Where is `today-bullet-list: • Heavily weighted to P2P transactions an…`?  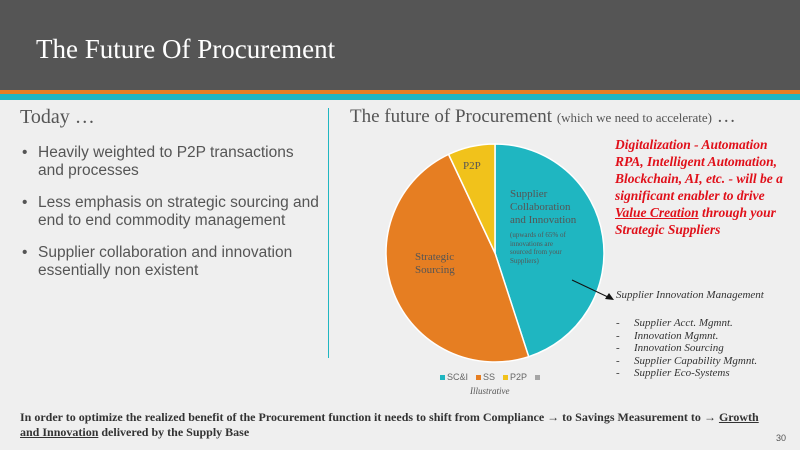
today-bullet-list: • Heavily weighted to P2P transactions an… is located at coordinates (170, 219).